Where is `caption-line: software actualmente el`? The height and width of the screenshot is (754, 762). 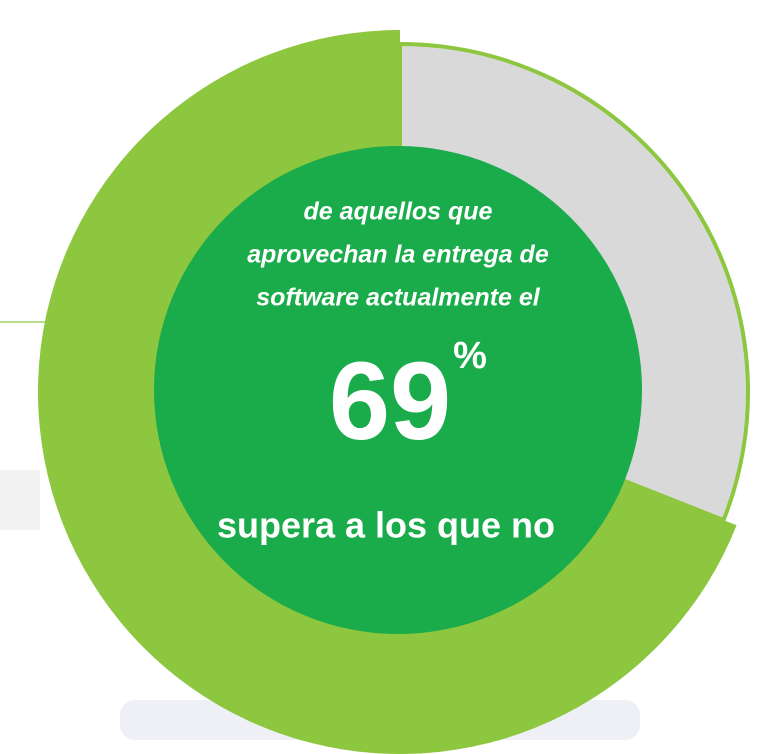 caption-line: software actualmente el is located at coordinates (398, 298).